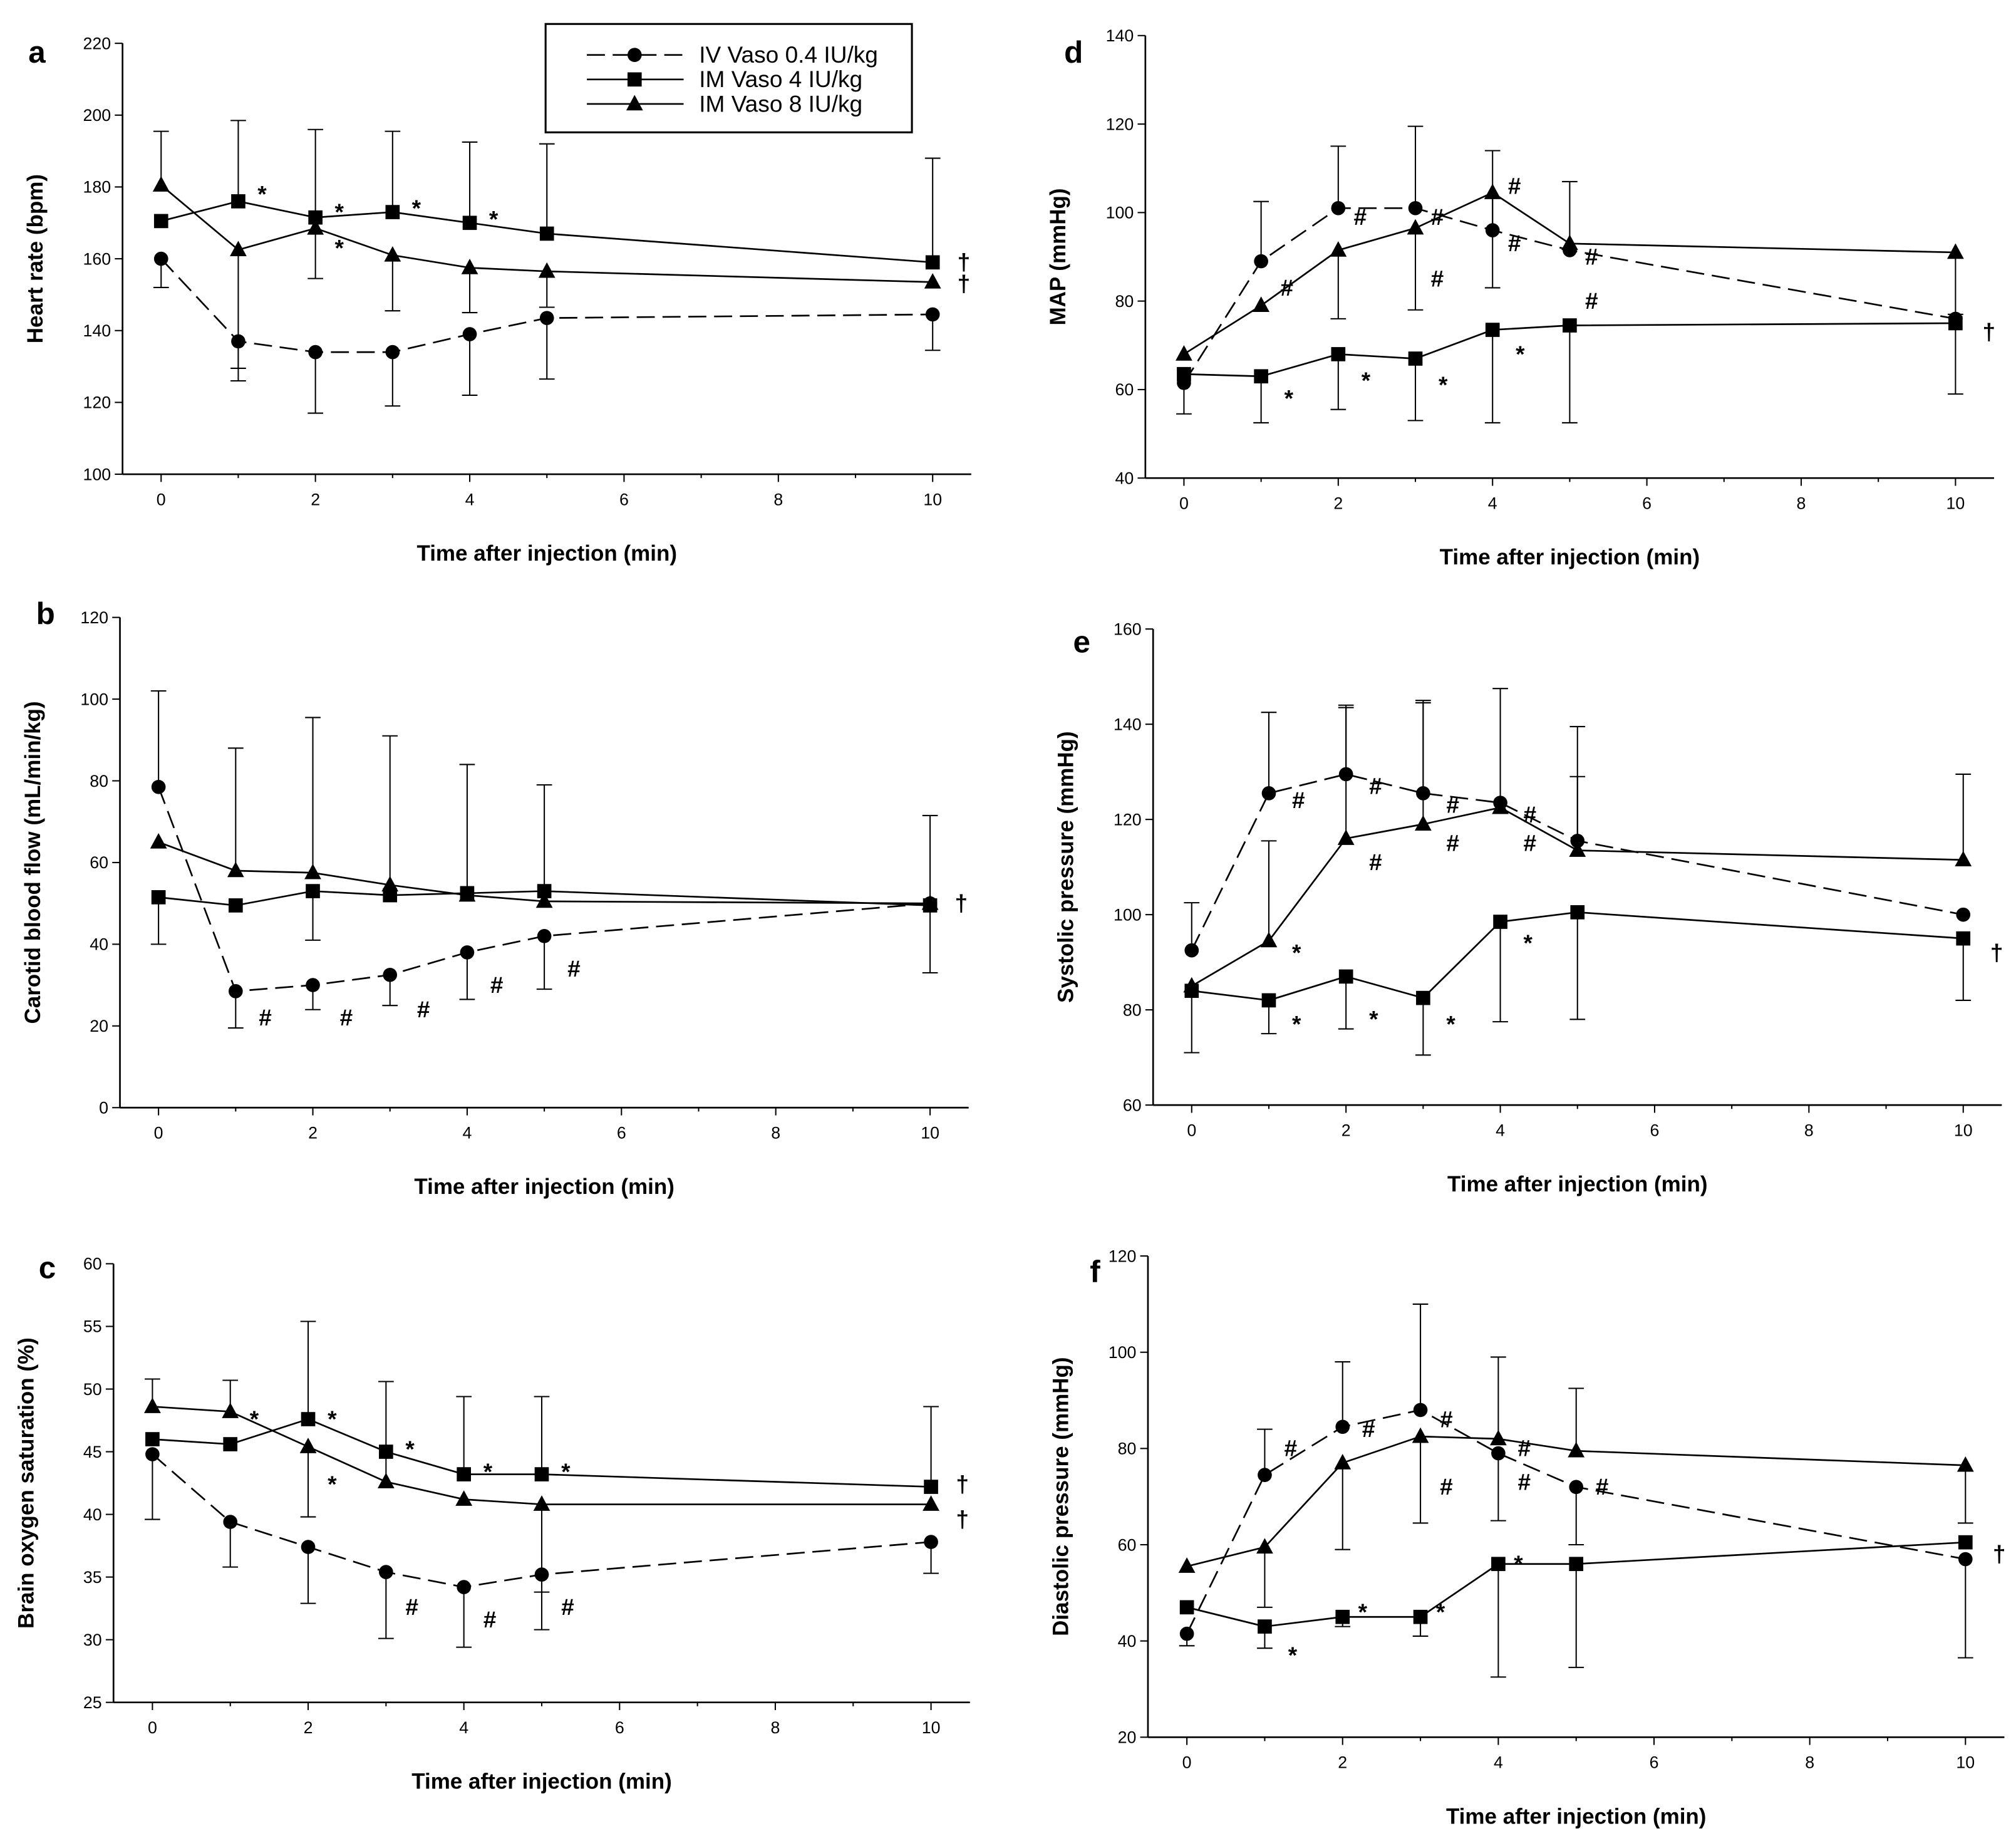 The width and height of the screenshot is (2016, 1836). Describe the element at coordinates (1123, 1256) in the screenshot. I see `y-tick-label: 120` at that location.